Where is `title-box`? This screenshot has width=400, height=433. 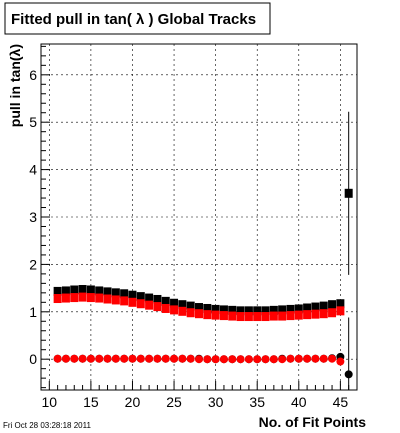
title-box is located at coordinates (137, 18).